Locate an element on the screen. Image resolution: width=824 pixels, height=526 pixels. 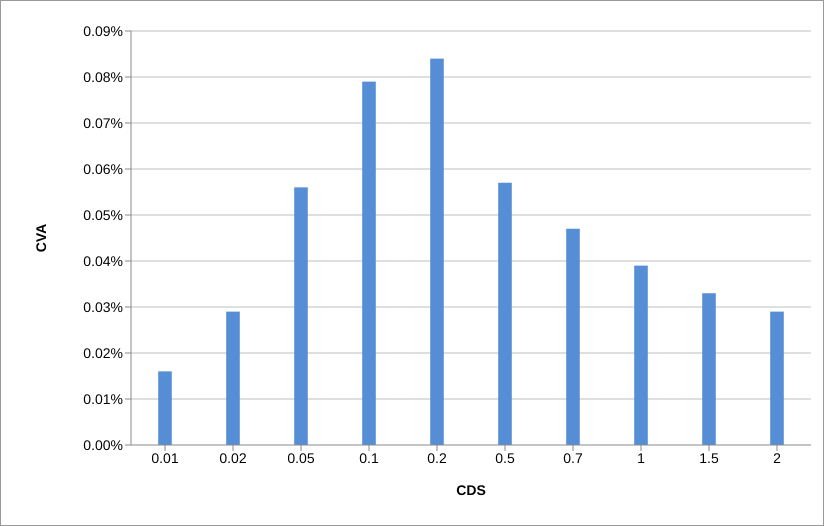
x-tick-label: 2 is located at coordinates (777, 458).